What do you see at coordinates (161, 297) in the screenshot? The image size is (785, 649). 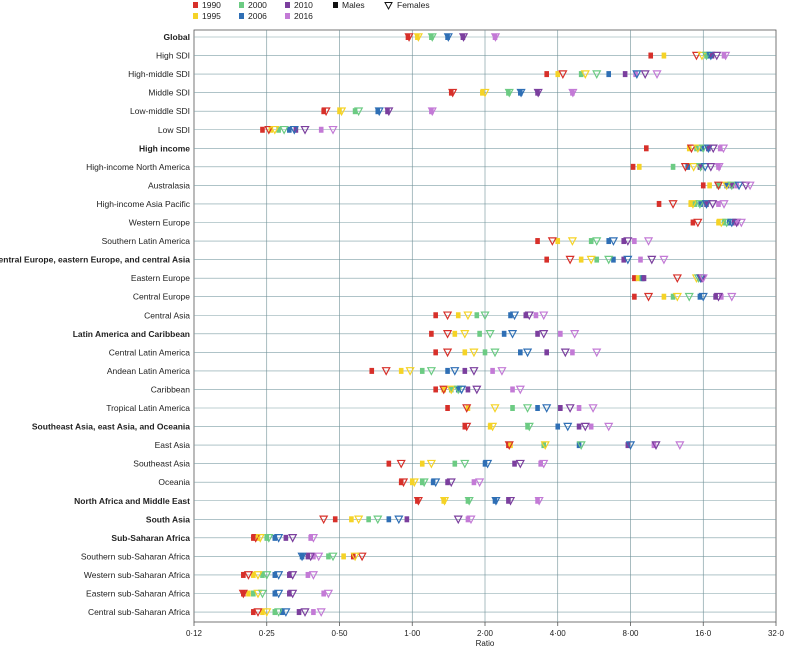 I see `row-label: Central Europe` at bounding box center [161, 297].